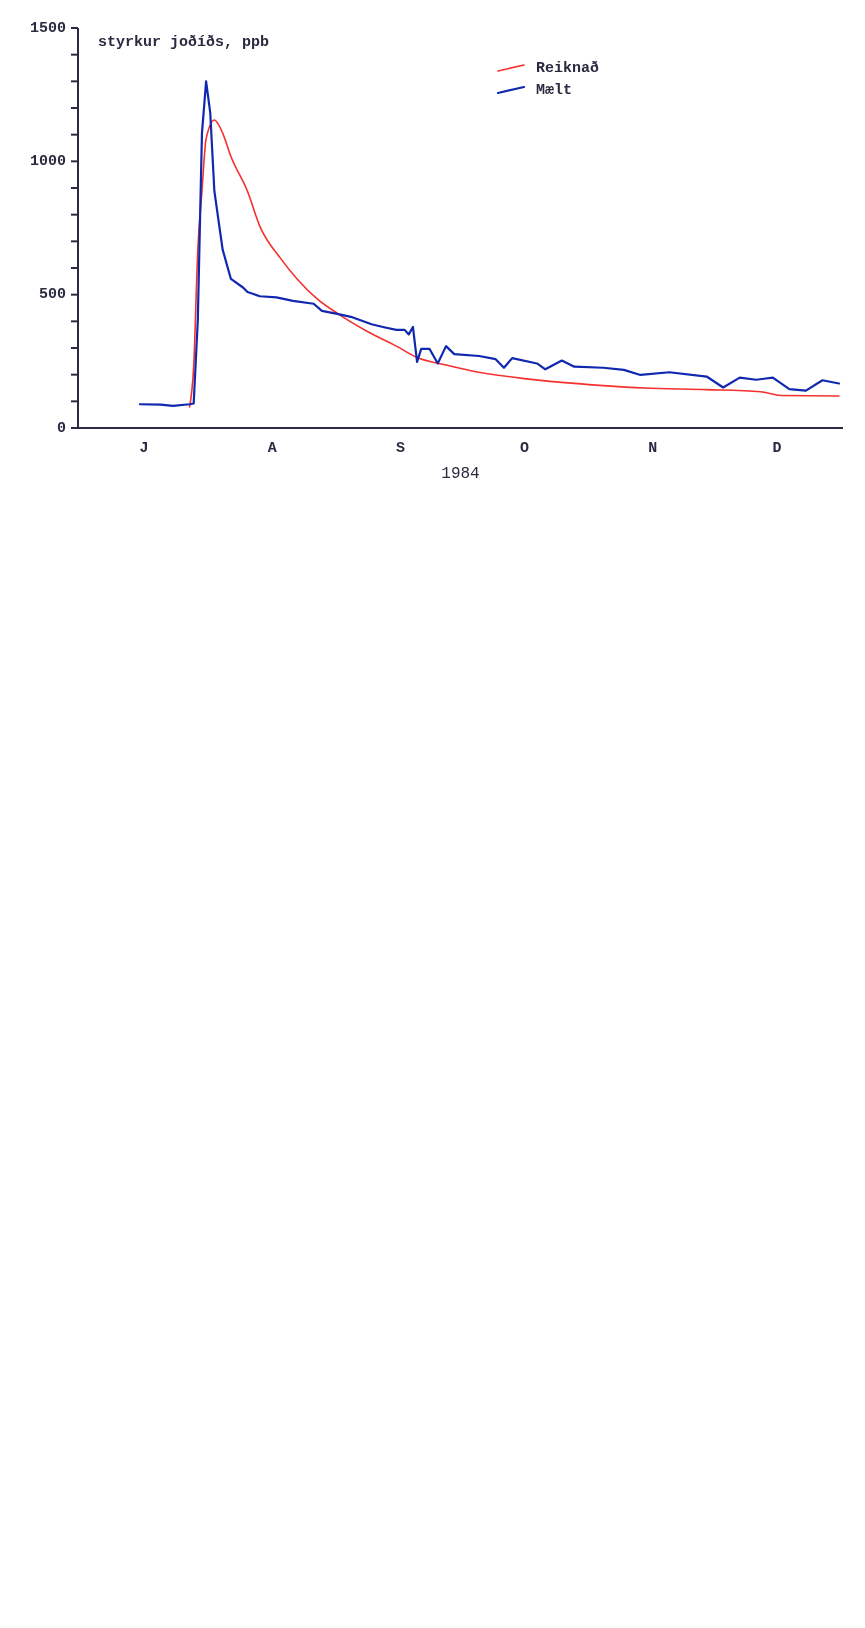 The image size is (865, 1628). I want to click on x-tick-label: D, so click(777, 448).